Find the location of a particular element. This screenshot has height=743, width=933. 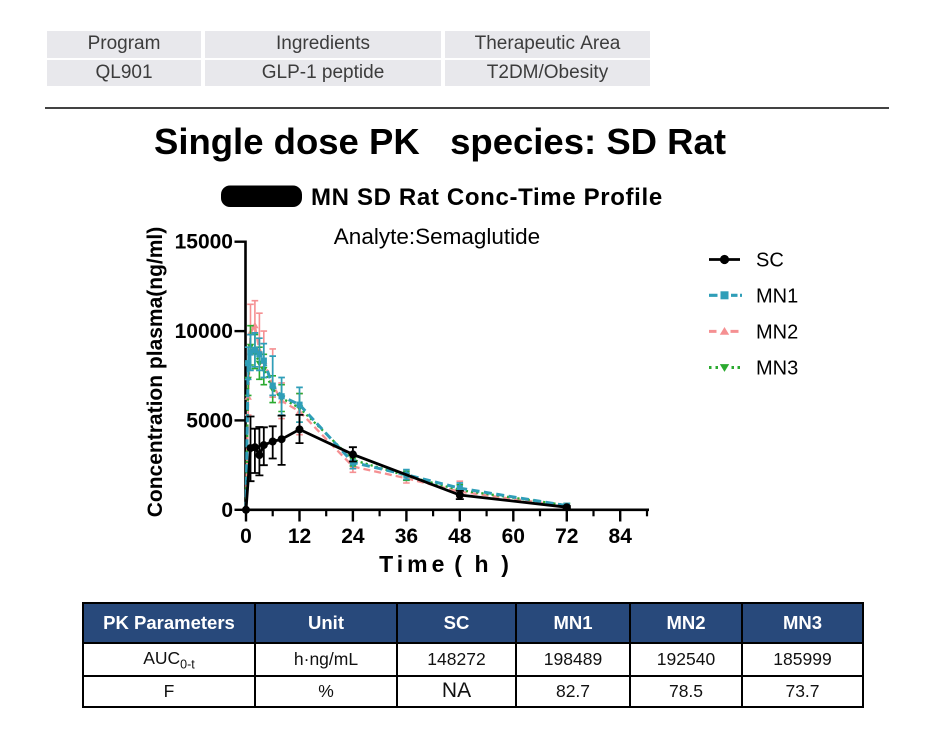

svg-text: Concentration plasma(ng/ml) is located at coordinates (155, 372).